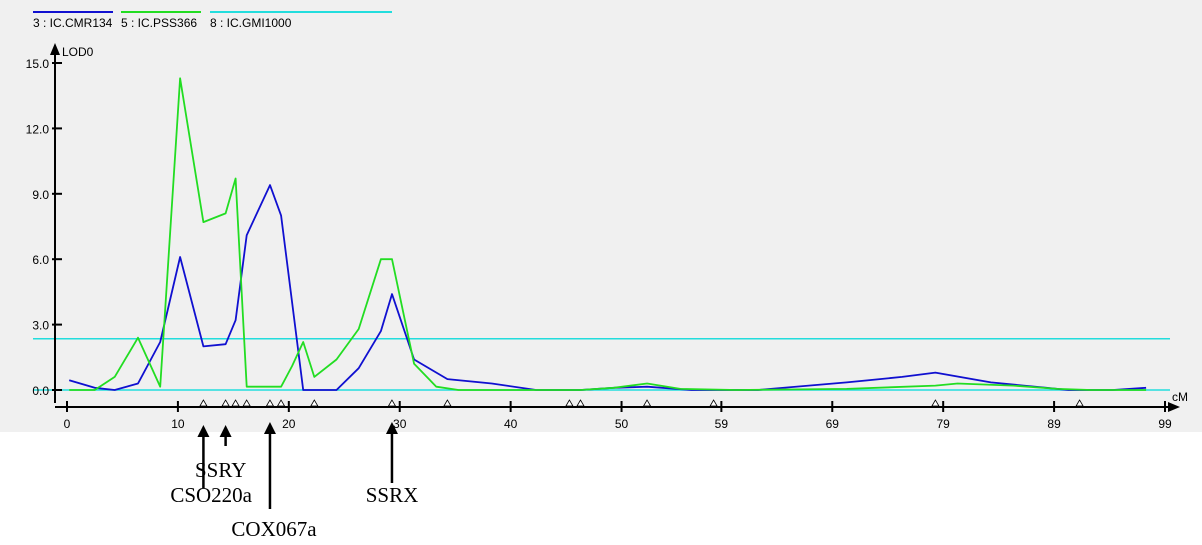 This screenshot has height=545, width=1202. Describe the element at coordinates (1054, 424) in the screenshot. I see `x-tick-label: 89` at that location.